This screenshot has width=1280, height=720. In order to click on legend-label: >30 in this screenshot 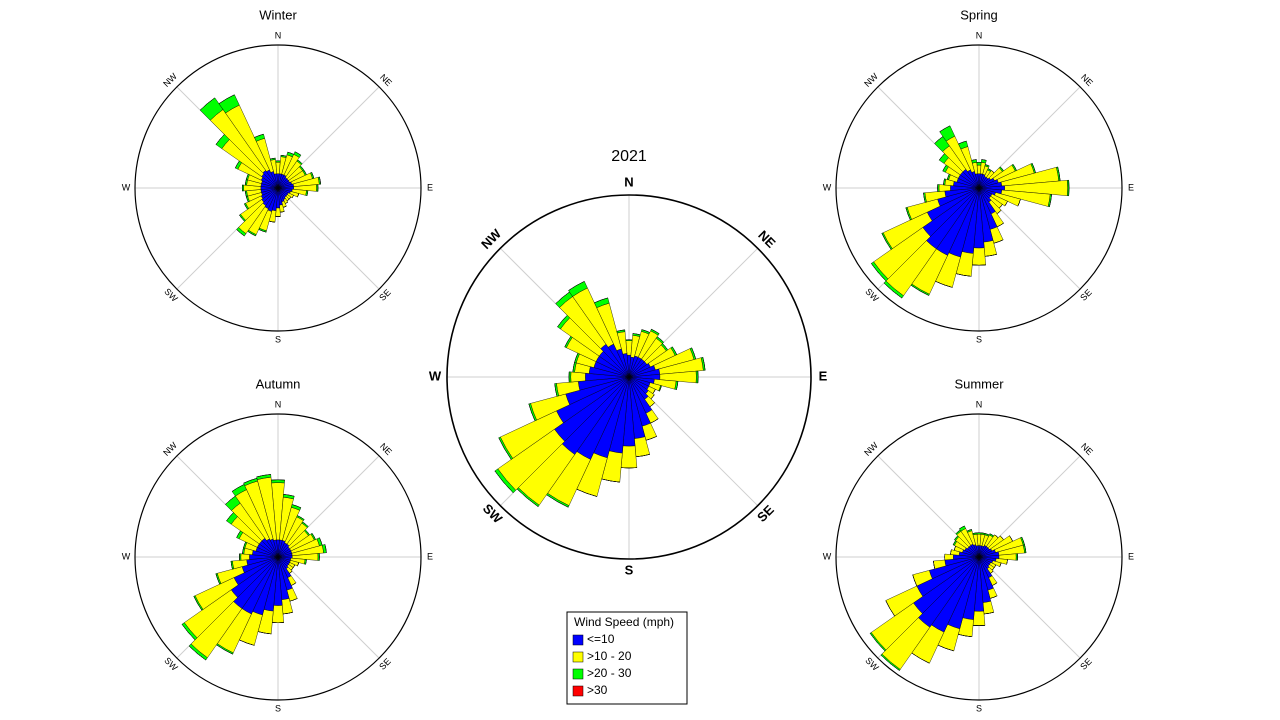, I will do `click(597, 690)`.